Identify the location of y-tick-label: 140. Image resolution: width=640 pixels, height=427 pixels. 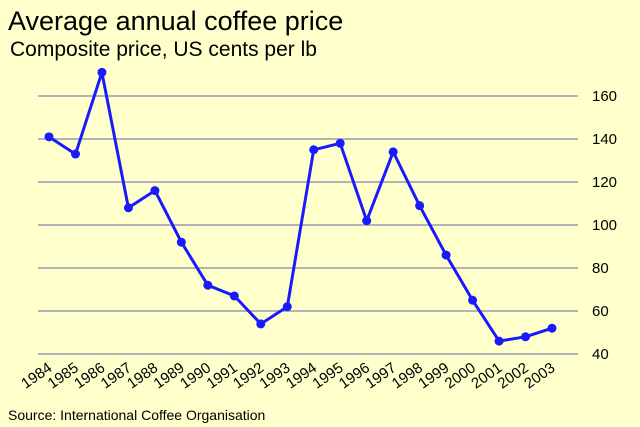
(604, 139).